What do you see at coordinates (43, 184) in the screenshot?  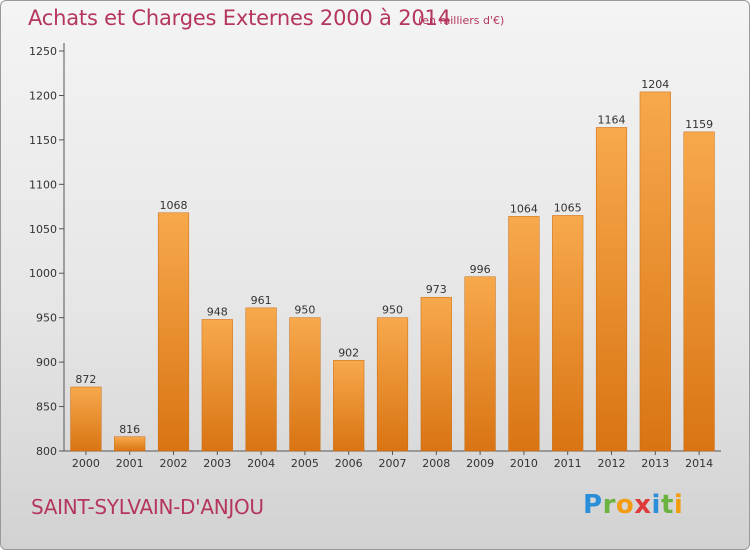 I see `y-tick-label: 1100` at bounding box center [43, 184].